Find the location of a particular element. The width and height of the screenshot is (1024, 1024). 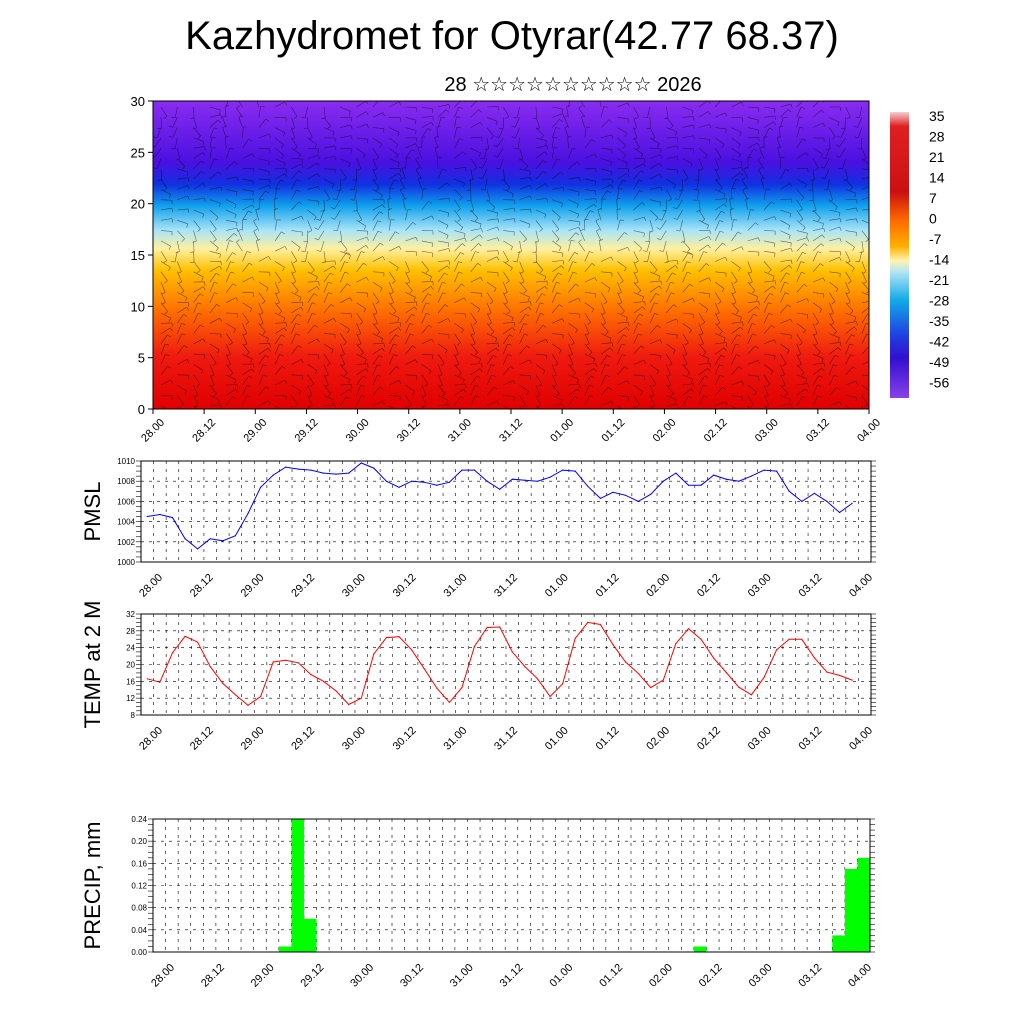

precip-bar is located at coordinates (310, 935).